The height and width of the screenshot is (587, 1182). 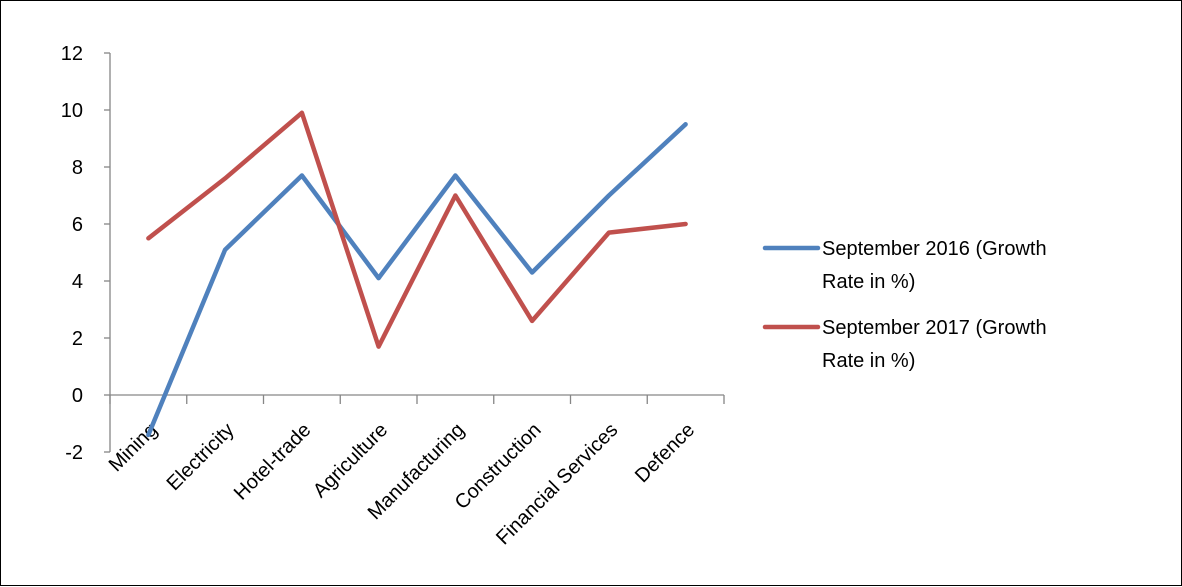 What do you see at coordinates (868, 361) in the screenshot?
I see `legend-label-2: Rate in %)` at bounding box center [868, 361].